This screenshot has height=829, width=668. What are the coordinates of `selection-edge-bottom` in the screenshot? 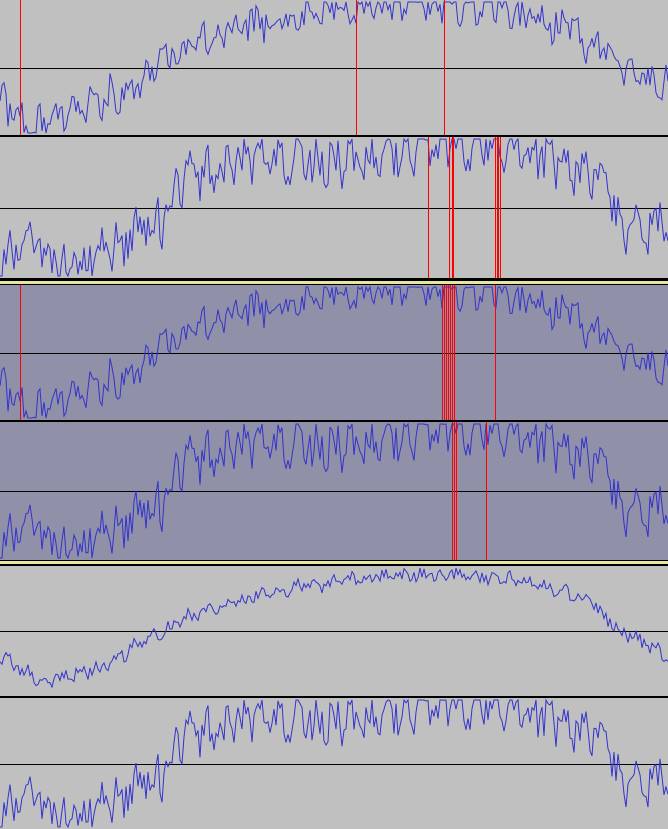 It's located at (334, 562).